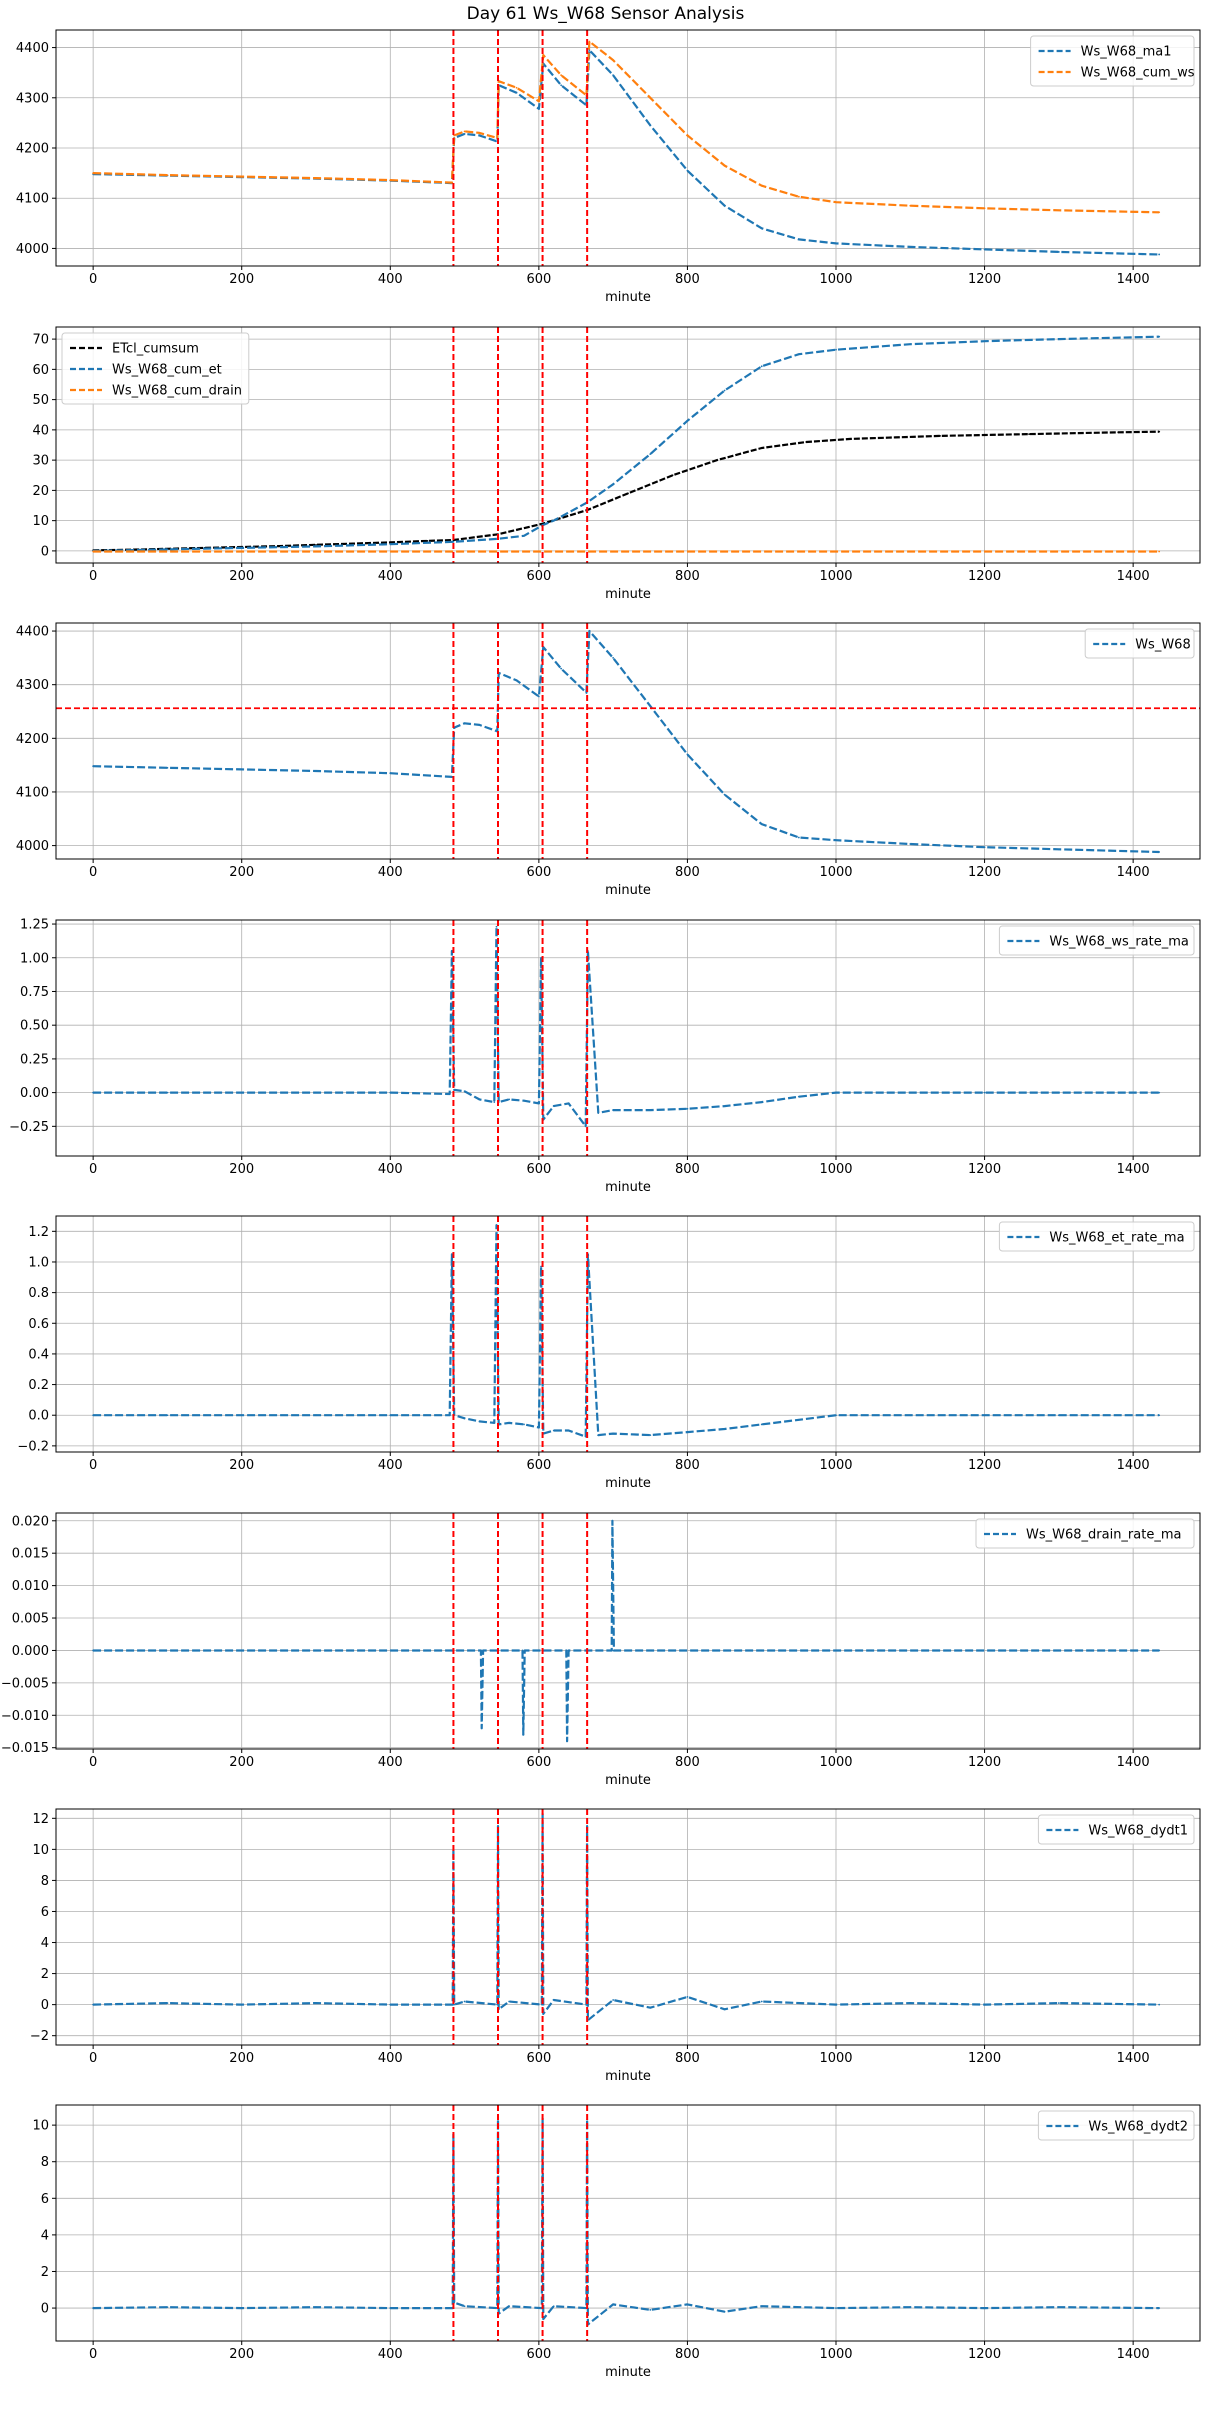 The width and height of the screenshot is (1211, 2411). Describe the element at coordinates (34, 992) in the screenshot. I see `y-tick-label: 0.75` at that location.